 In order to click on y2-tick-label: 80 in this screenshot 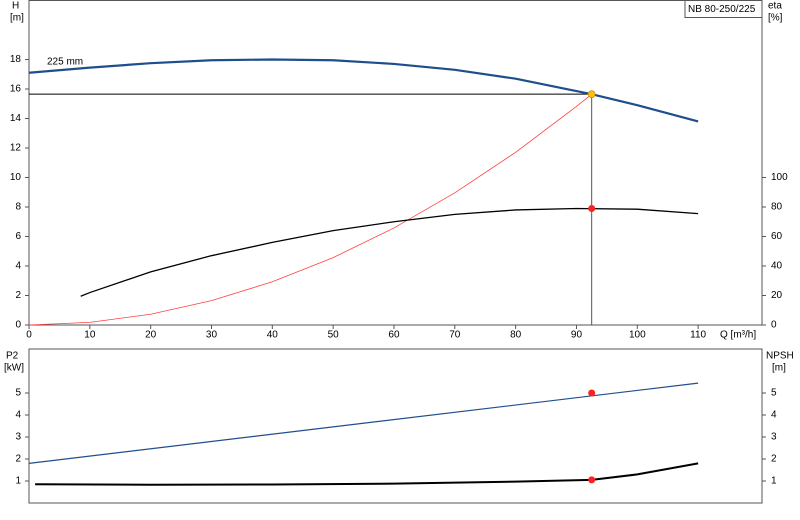, I will do `click(777, 207)`.